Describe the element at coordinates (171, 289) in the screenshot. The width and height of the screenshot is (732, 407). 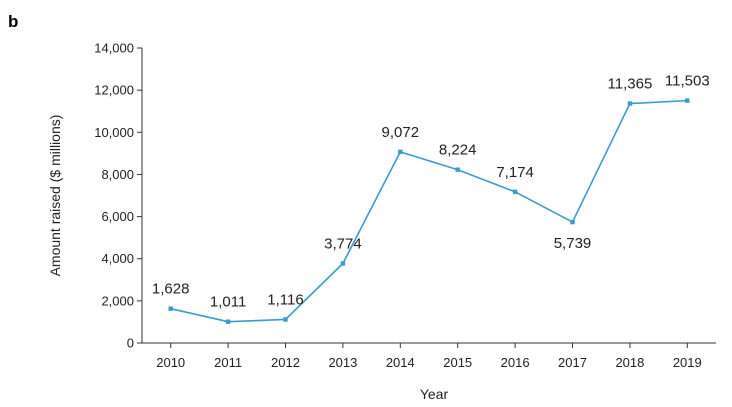
I see `data-label: 1,628` at that location.